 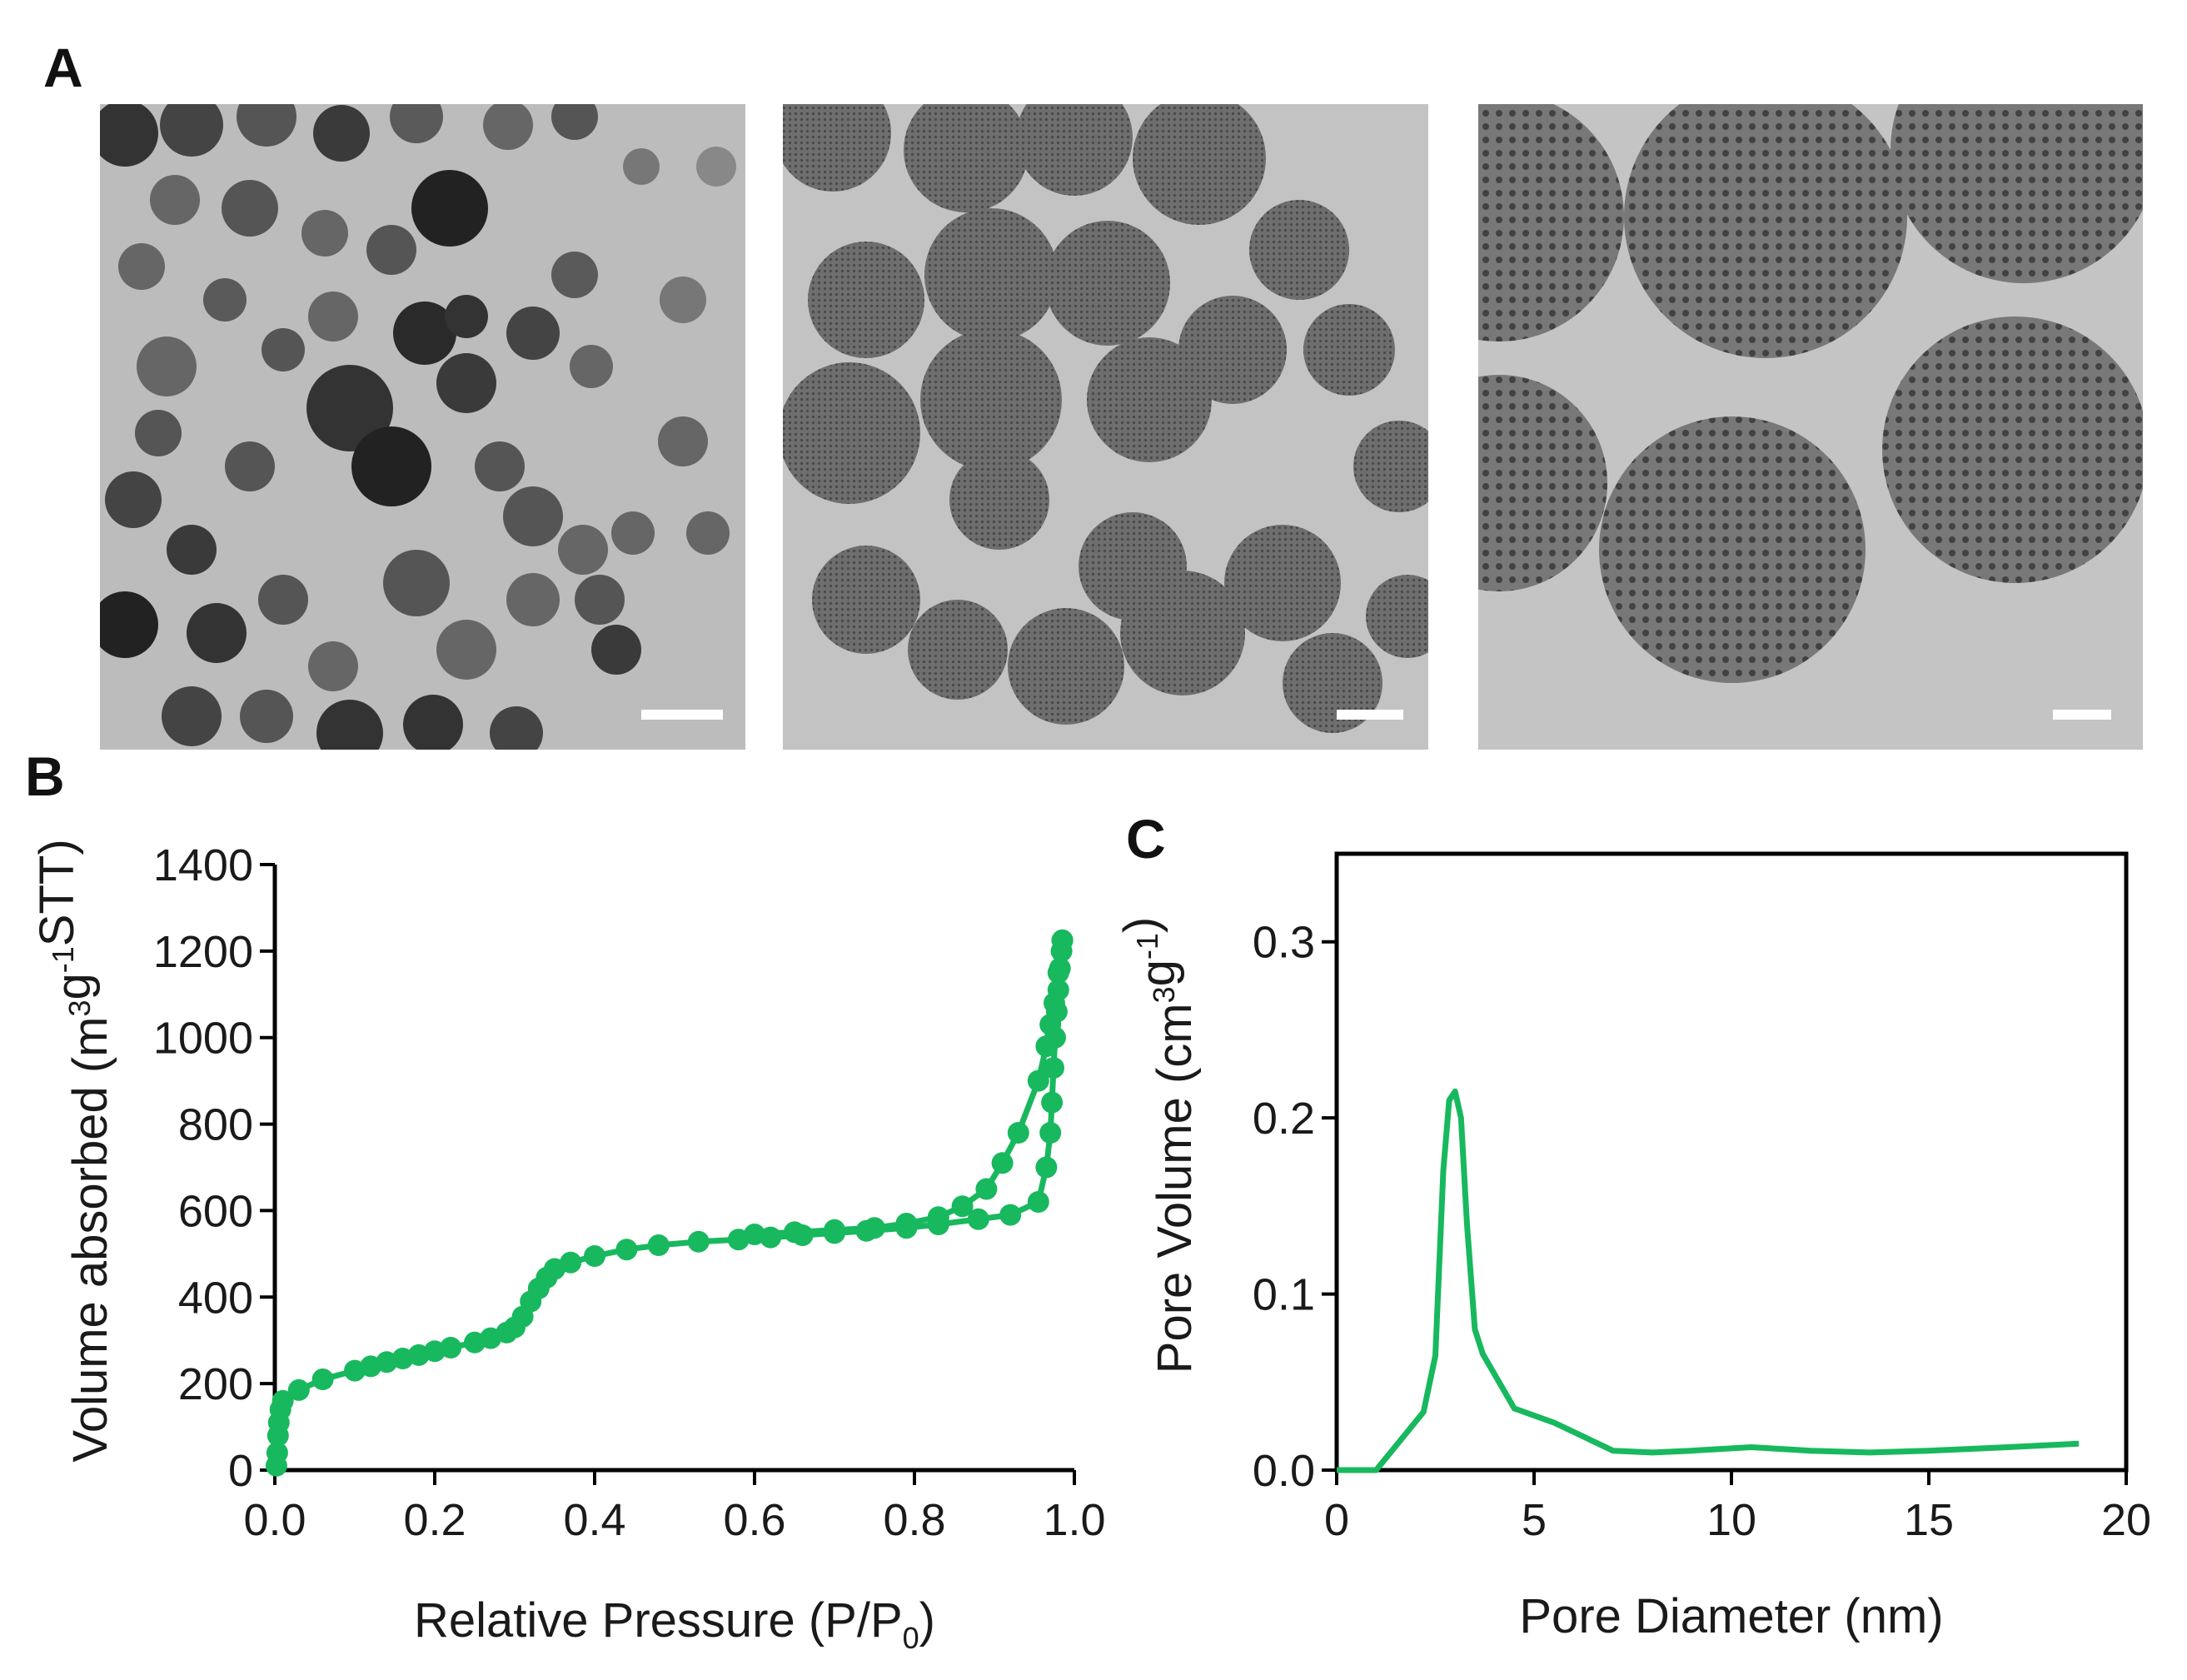 I want to click on tem-low-magnification, so click(x=423, y=427).